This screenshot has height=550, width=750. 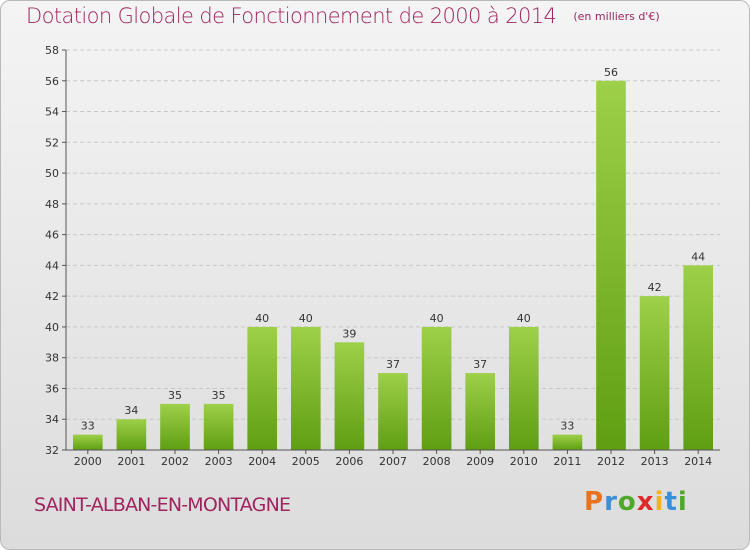 I want to click on proxiti-logo: Proxiti, so click(x=636, y=502).